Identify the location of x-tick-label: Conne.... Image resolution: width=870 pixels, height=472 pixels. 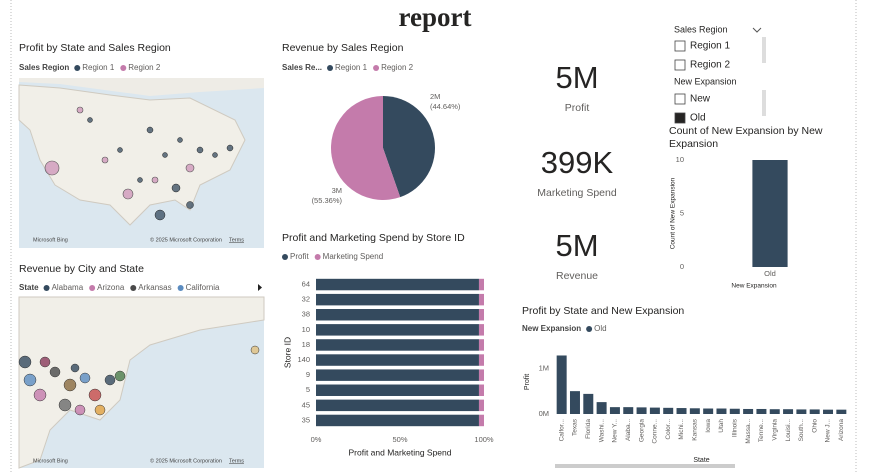
(655, 431).